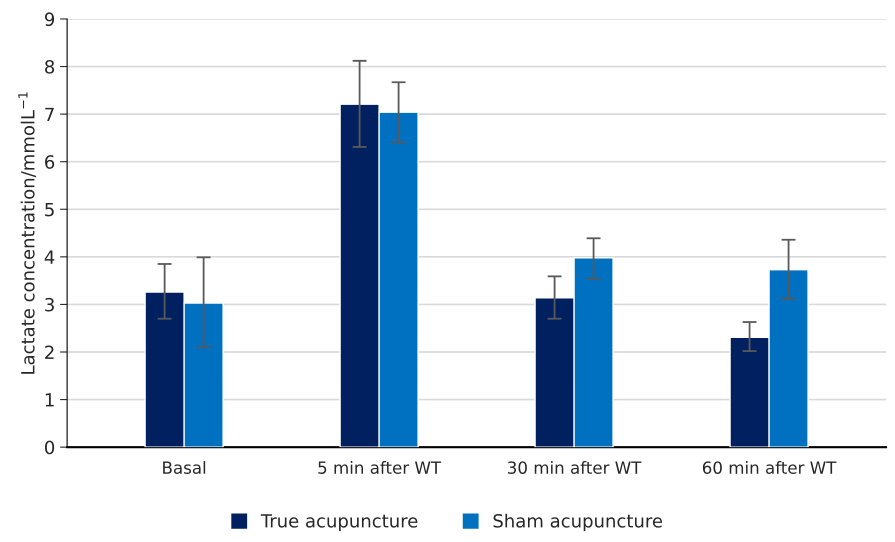 The height and width of the screenshot is (542, 895). Describe the element at coordinates (49, 114) in the screenshot. I see `y-tick-label: 7` at that location.